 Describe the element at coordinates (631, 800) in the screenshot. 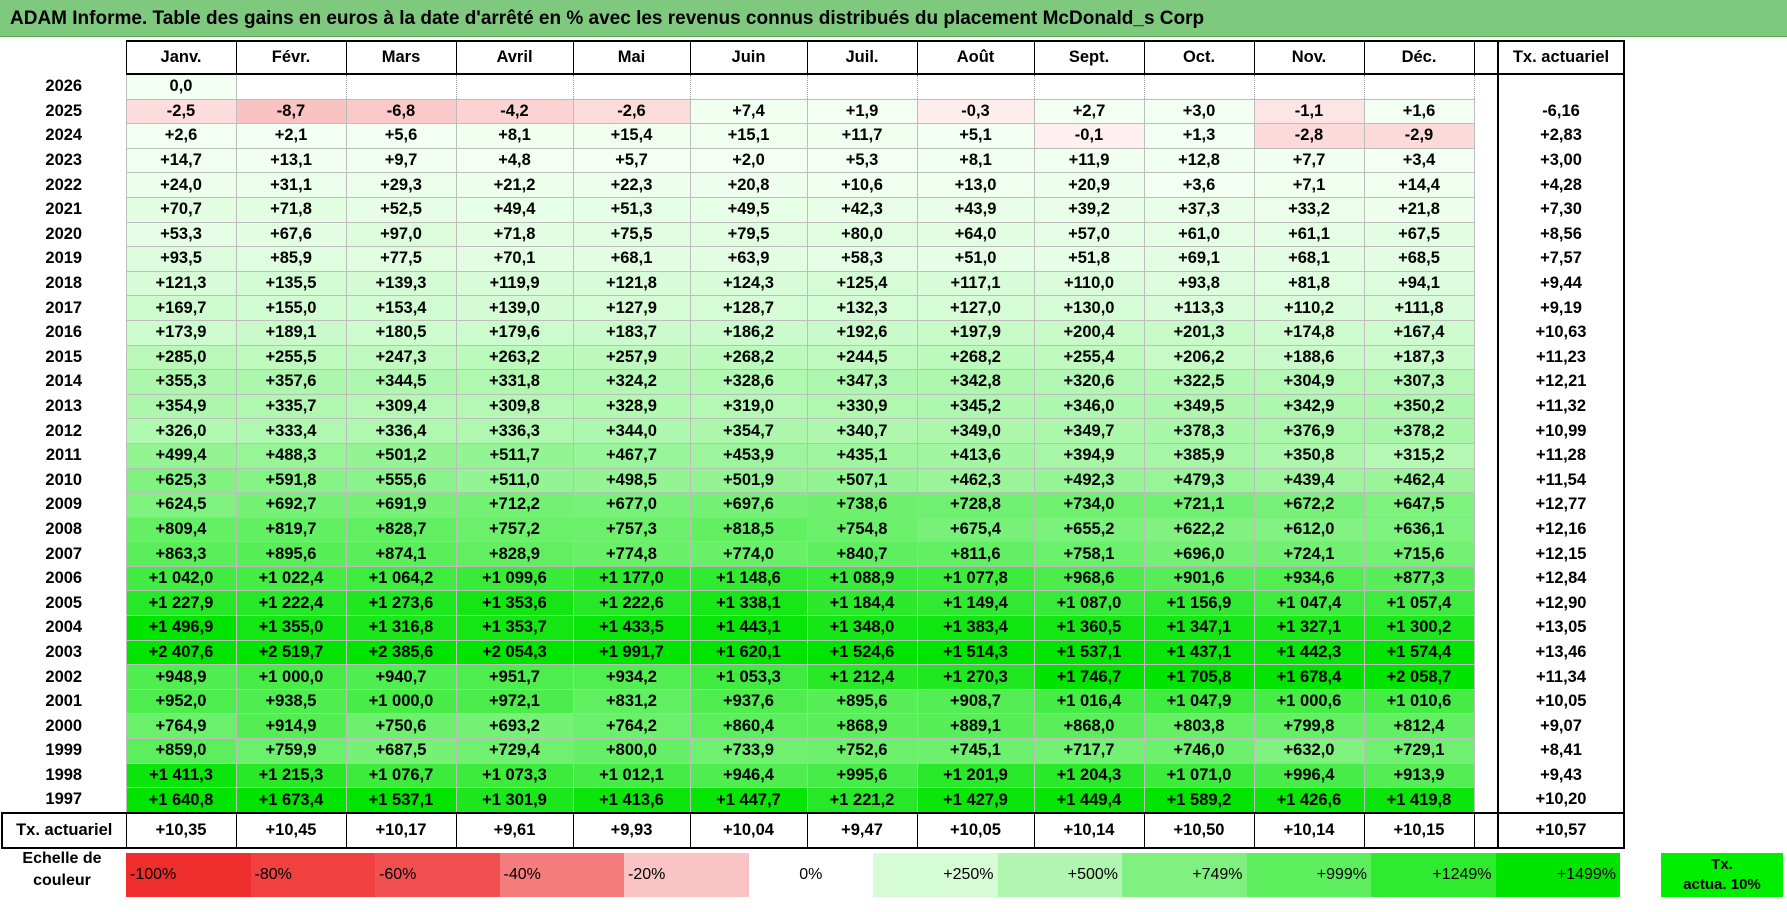

I see `value-cell: +1 413,6` at that location.